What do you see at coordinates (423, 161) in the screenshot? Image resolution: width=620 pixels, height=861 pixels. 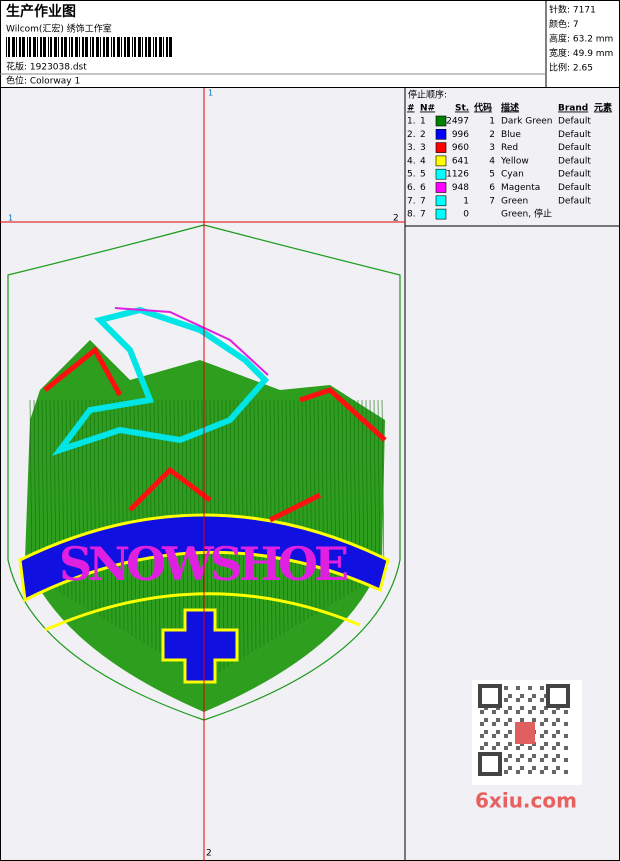 I see `needle: 4` at bounding box center [423, 161].